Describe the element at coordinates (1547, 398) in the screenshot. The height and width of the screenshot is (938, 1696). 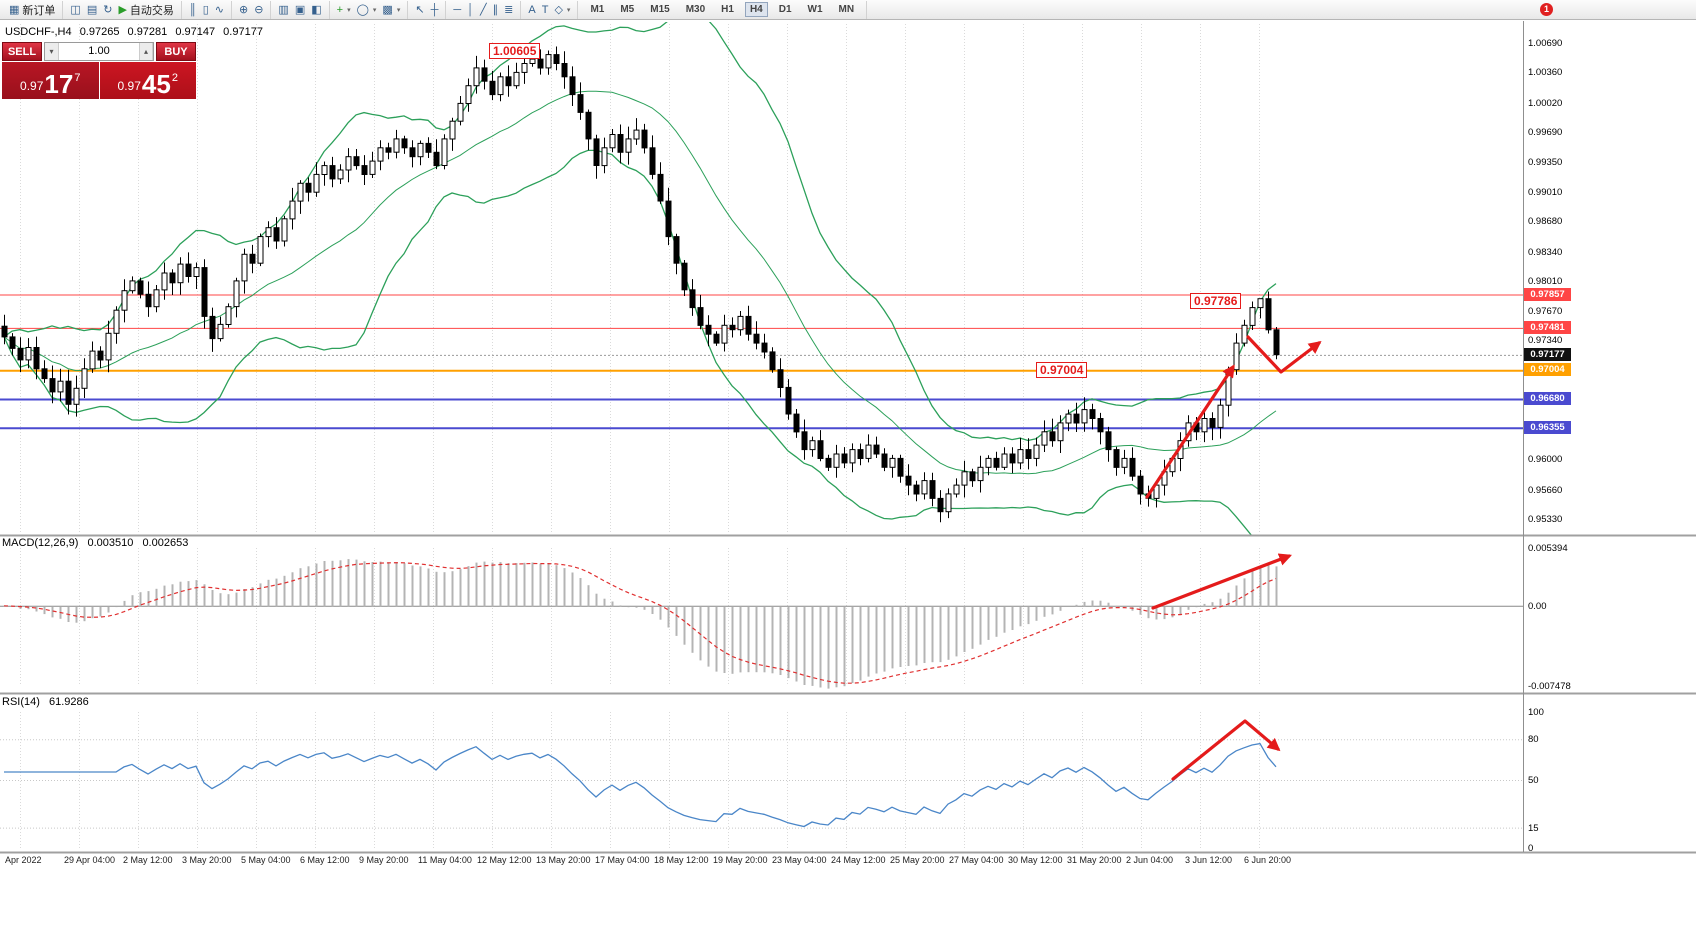
I see `price-line-scale-box: 0.96680` at that location.